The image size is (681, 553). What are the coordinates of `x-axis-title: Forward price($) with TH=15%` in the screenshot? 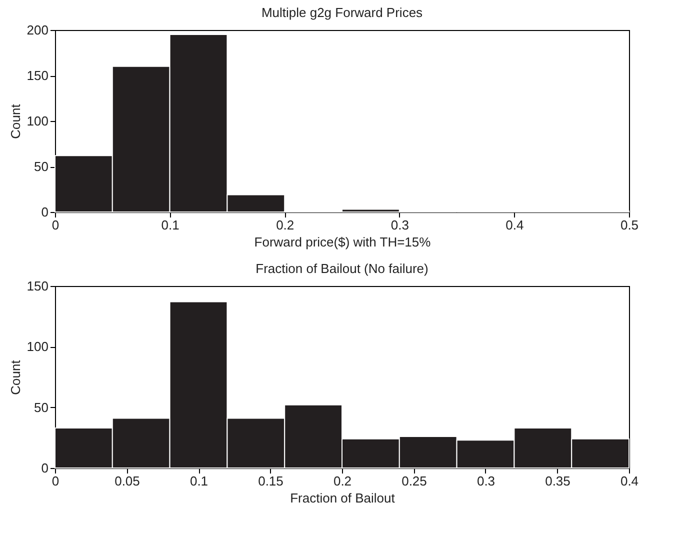 It's located at (343, 242).